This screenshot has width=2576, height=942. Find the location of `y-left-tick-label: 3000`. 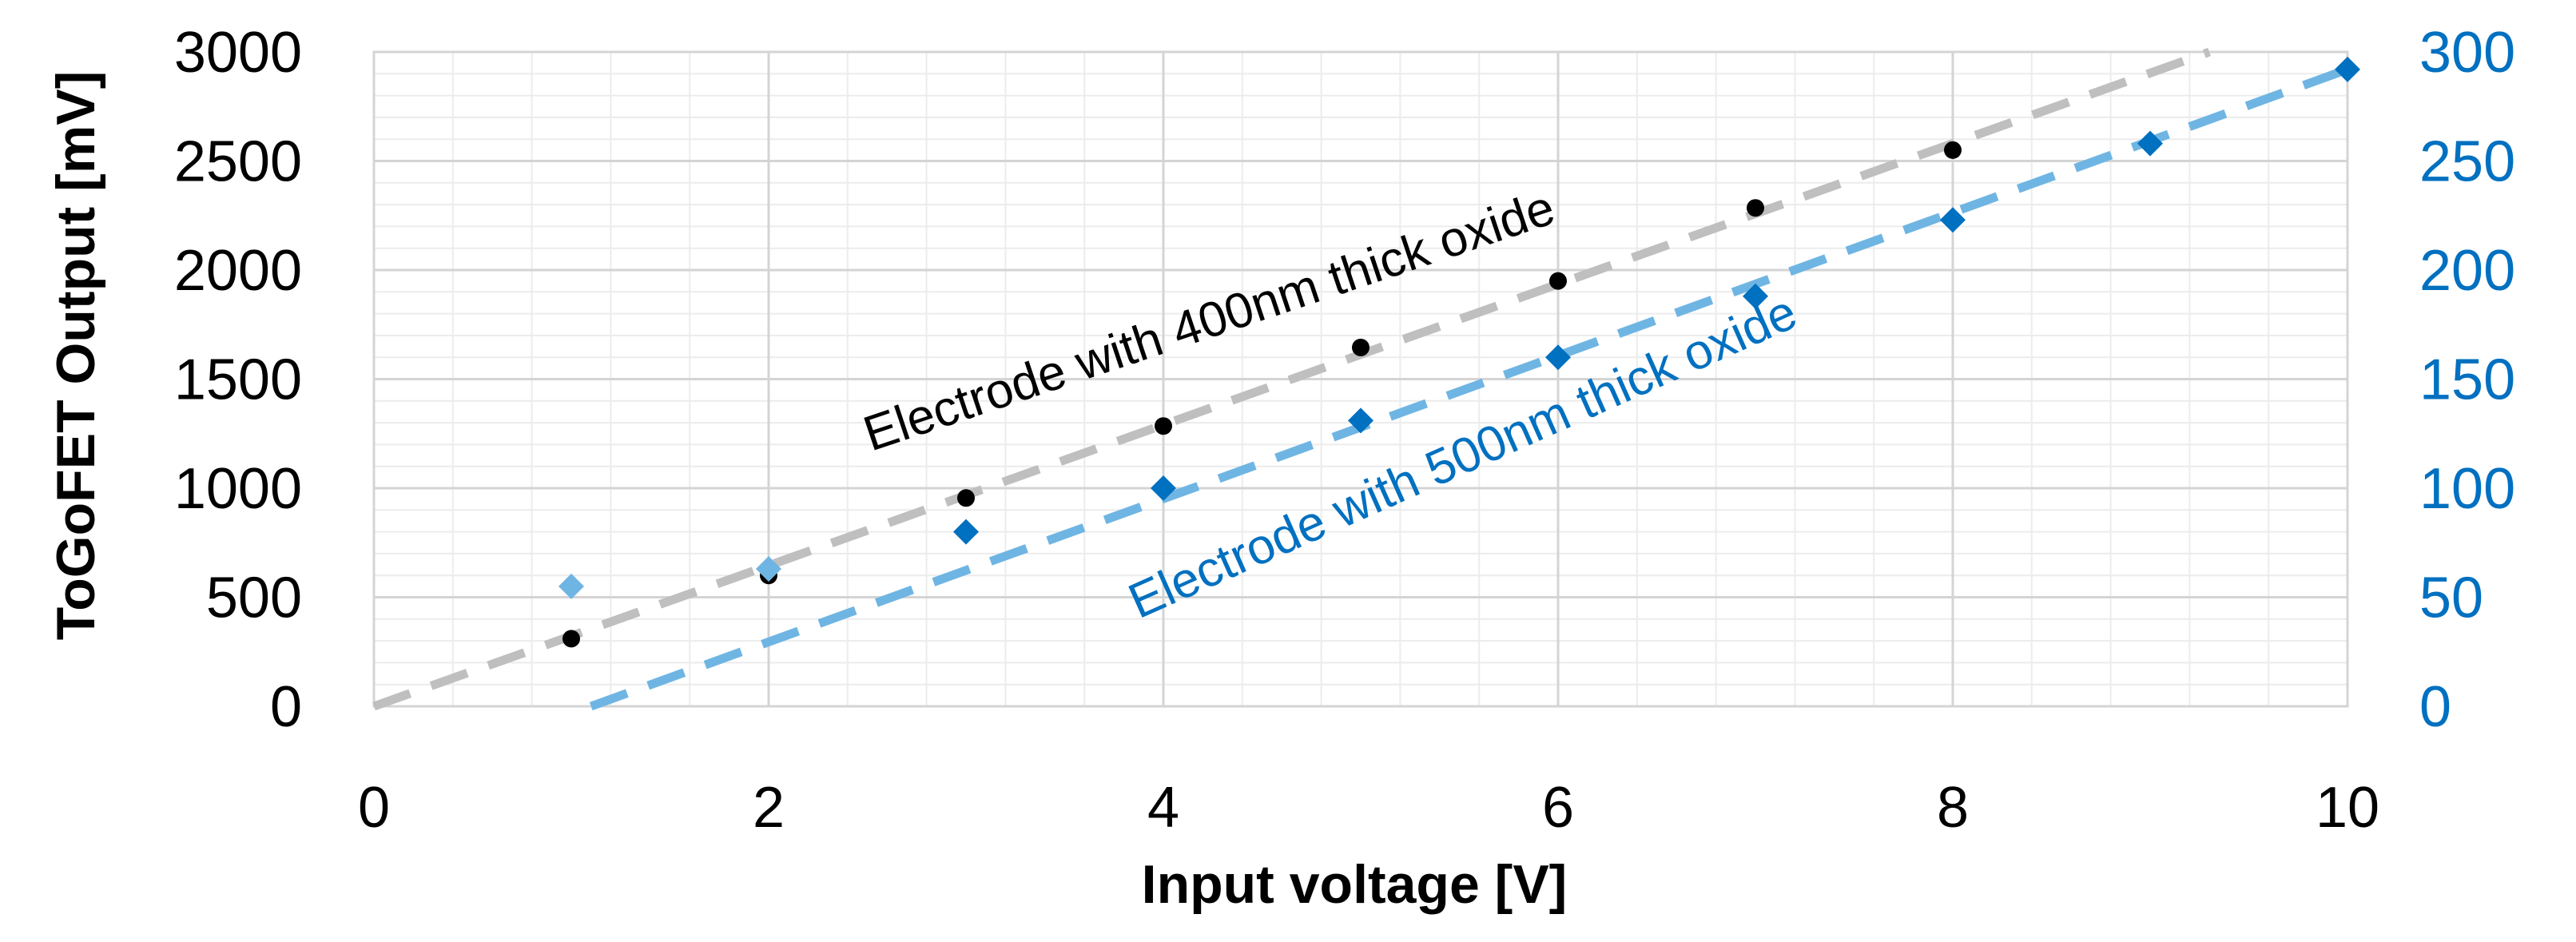

y-left-tick-label: 3000 is located at coordinates (238, 53).